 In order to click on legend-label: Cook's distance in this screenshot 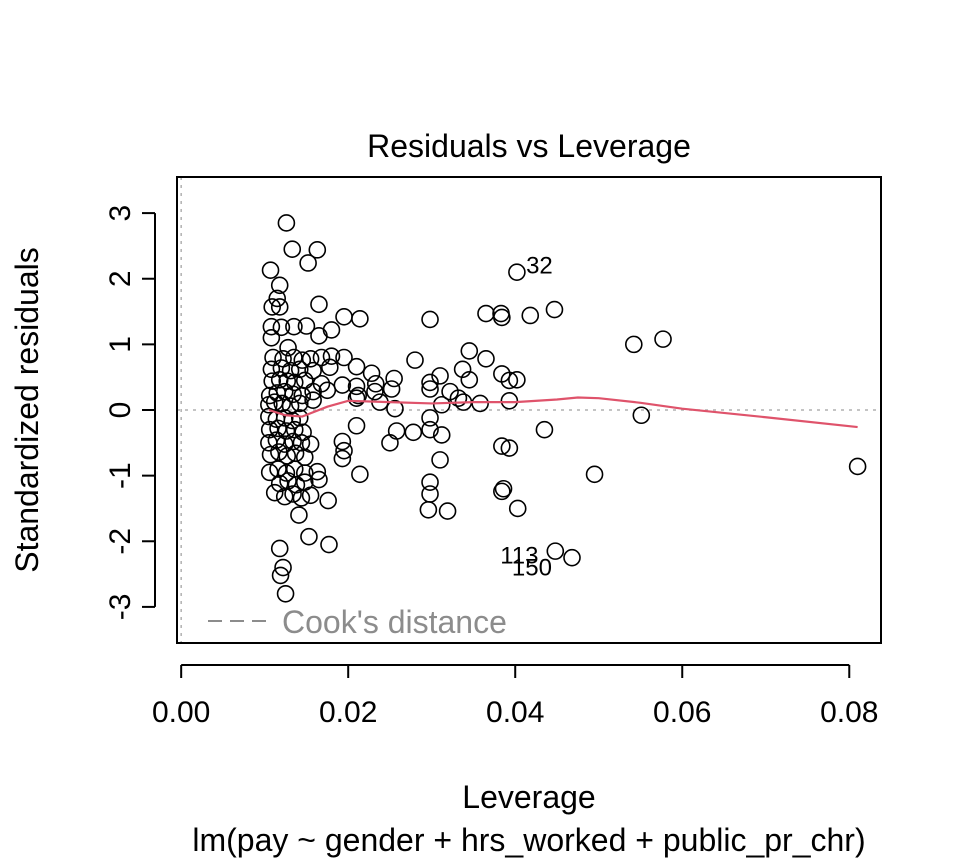, I will do `click(394, 622)`.